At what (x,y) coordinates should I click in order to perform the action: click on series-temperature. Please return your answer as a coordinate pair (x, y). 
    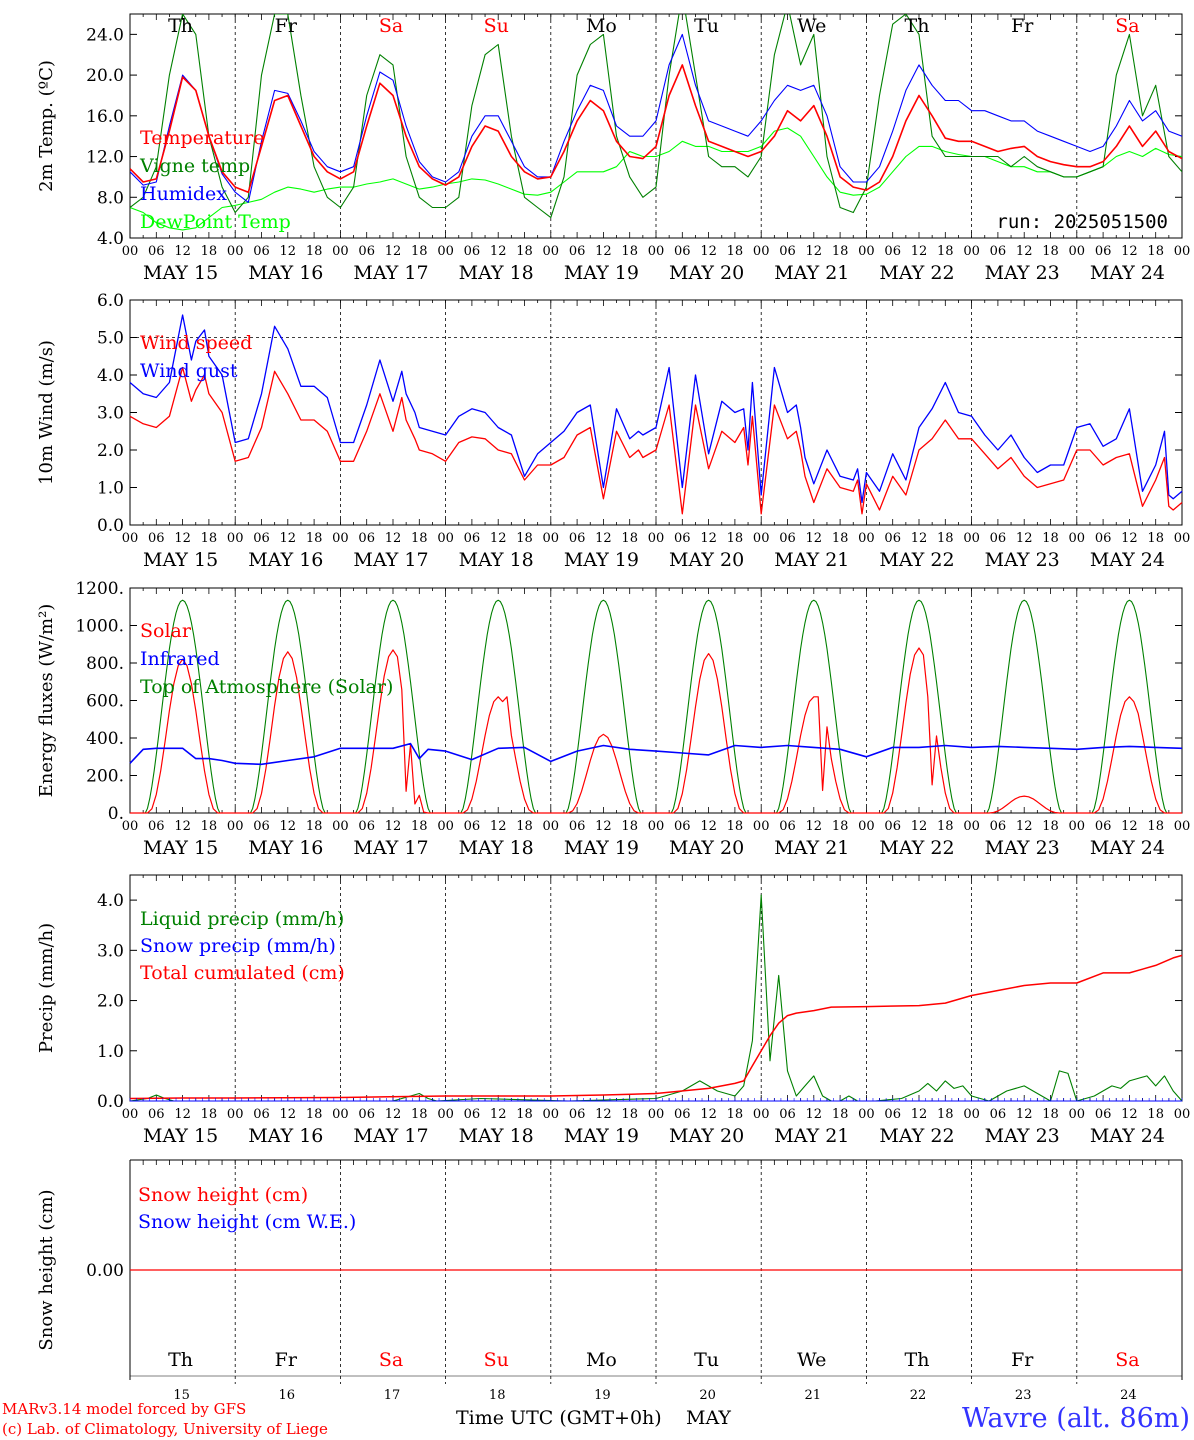
    Looking at the image, I should click on (656, 128).